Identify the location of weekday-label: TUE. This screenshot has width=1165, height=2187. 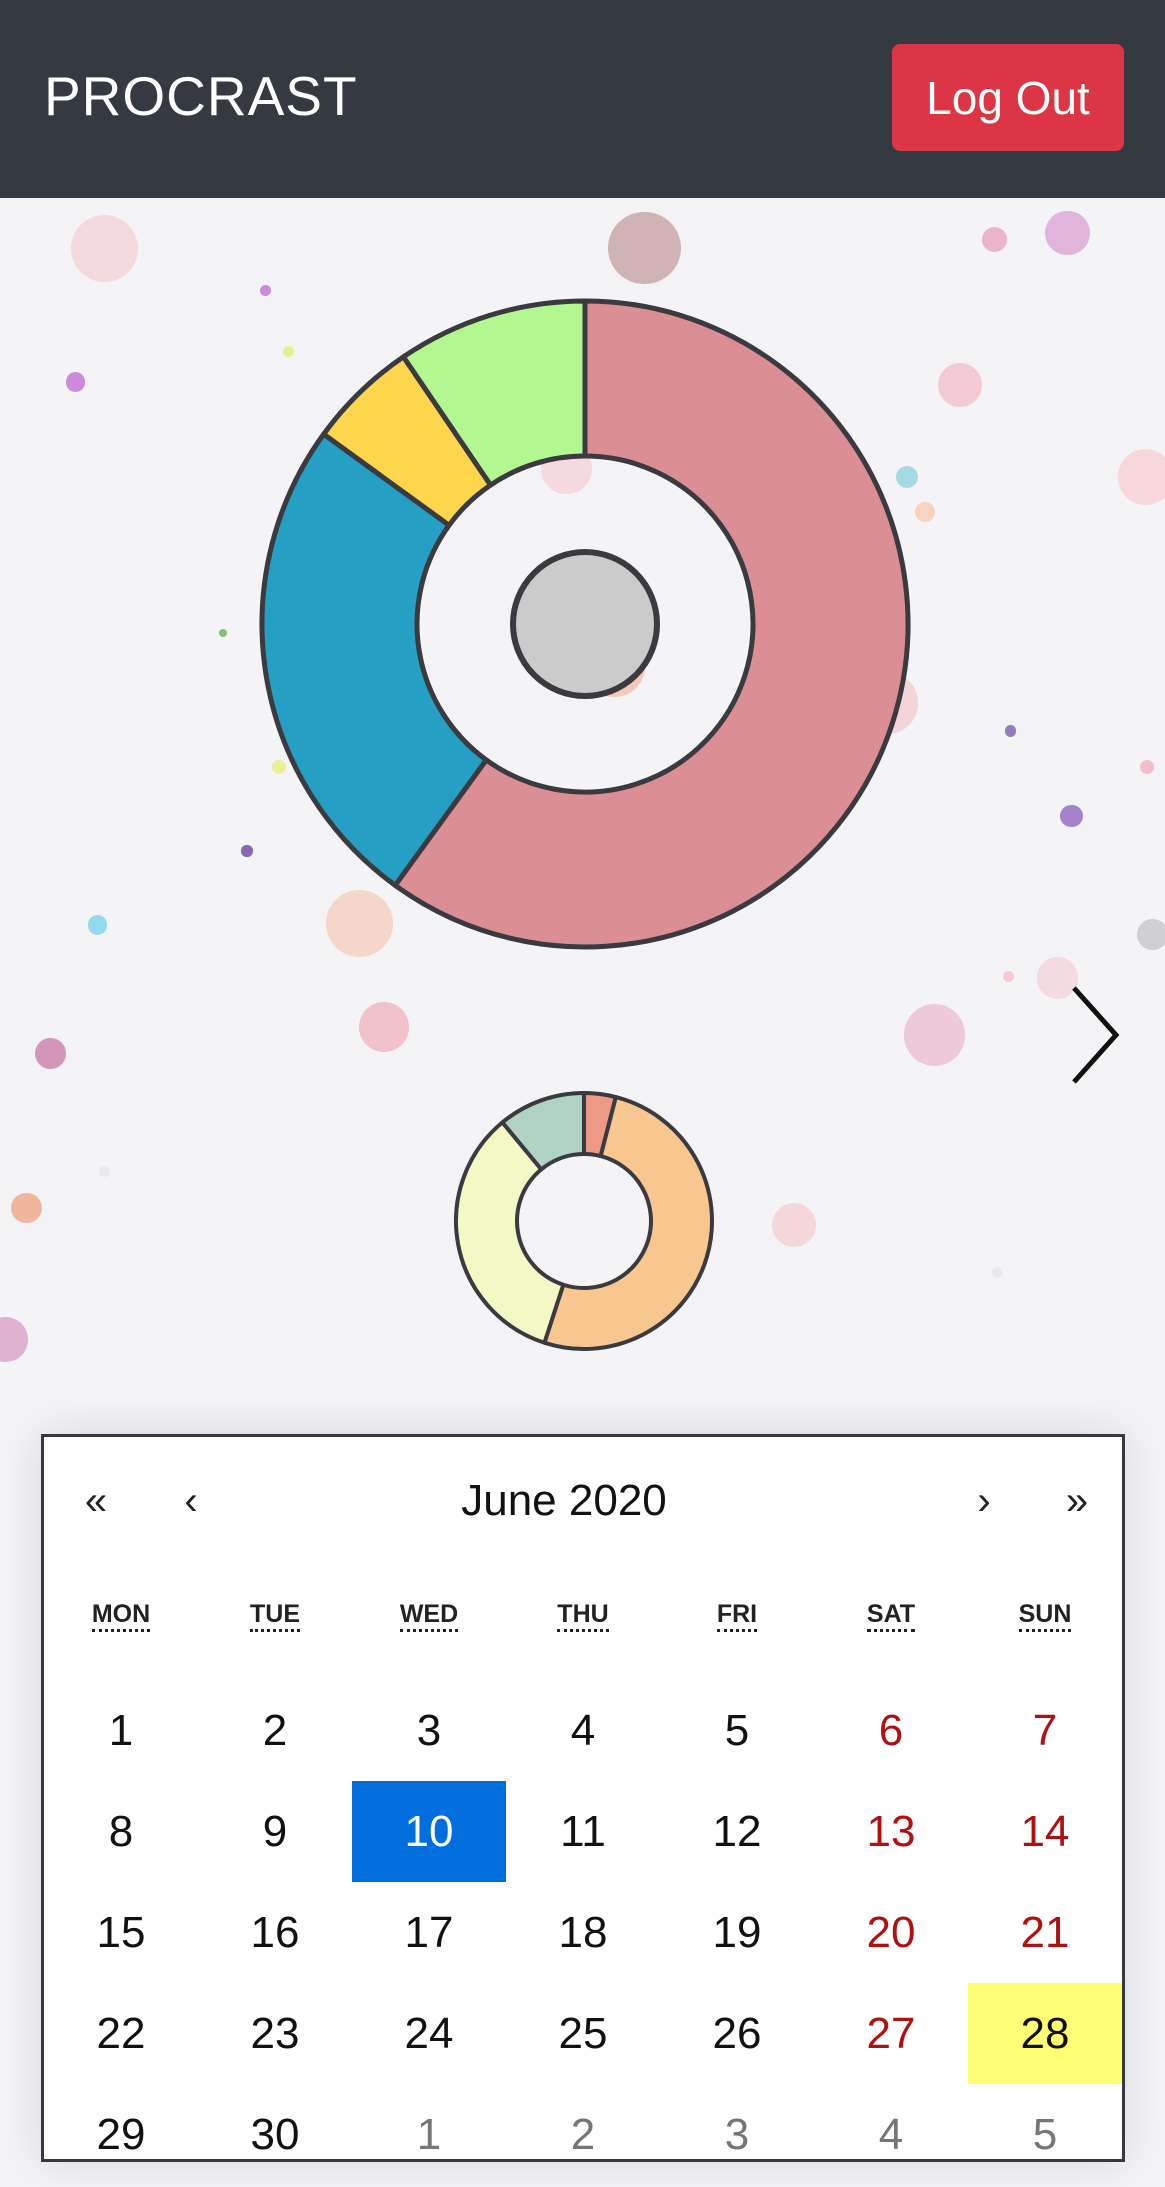
(275, 1616).